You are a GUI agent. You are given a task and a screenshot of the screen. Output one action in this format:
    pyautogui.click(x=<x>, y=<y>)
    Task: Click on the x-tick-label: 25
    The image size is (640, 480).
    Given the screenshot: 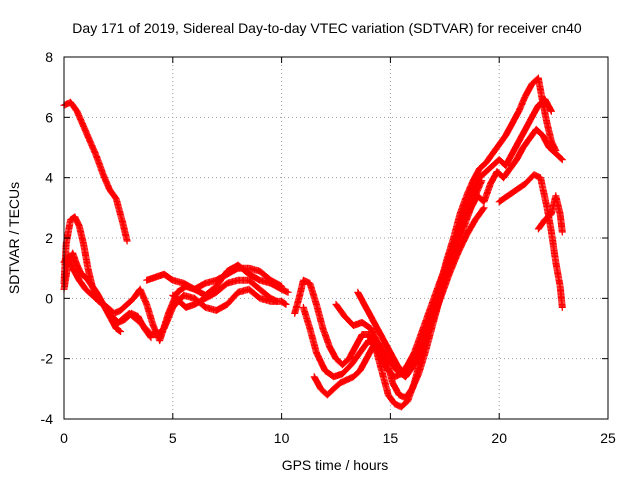 What is the action you would take?
    pyautogui.click(x=608, y=438)
    